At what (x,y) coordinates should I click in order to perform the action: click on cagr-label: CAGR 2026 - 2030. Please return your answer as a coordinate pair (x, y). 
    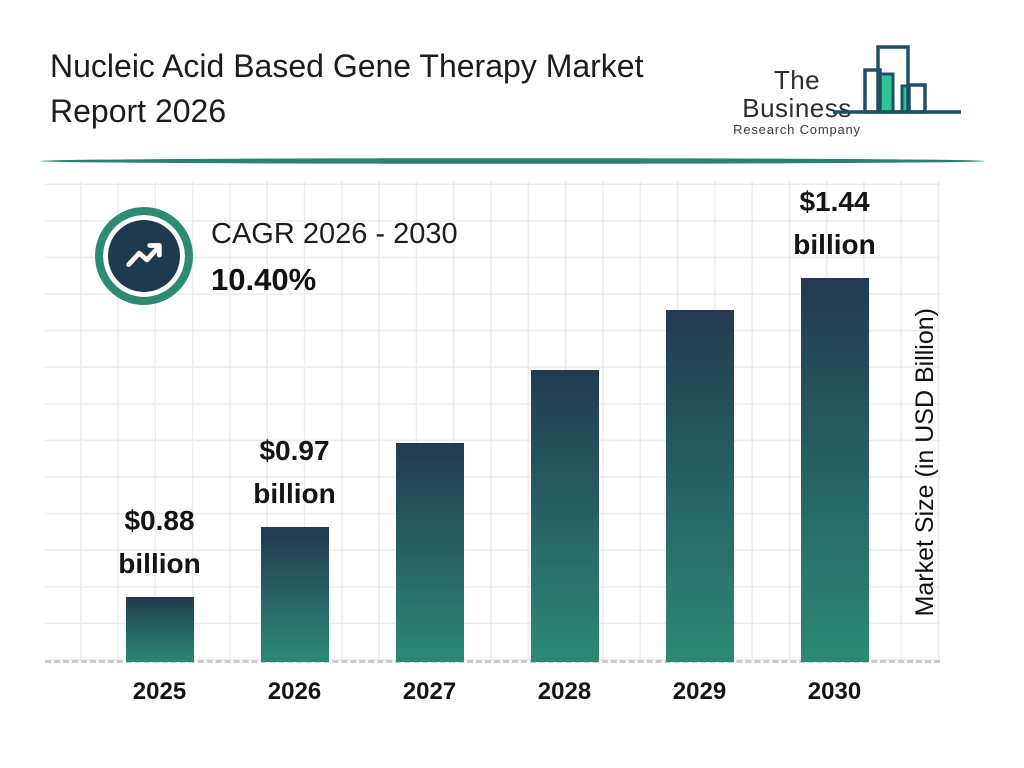
    Looking at the image, I should click on (334, 234).